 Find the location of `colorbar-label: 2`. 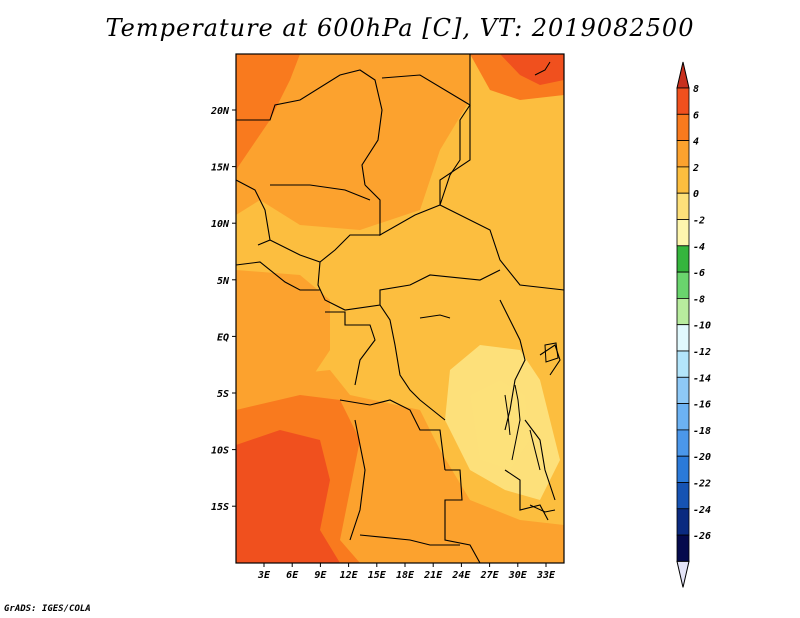

colorbar-label: 2 is located at coordinates (695, 168).